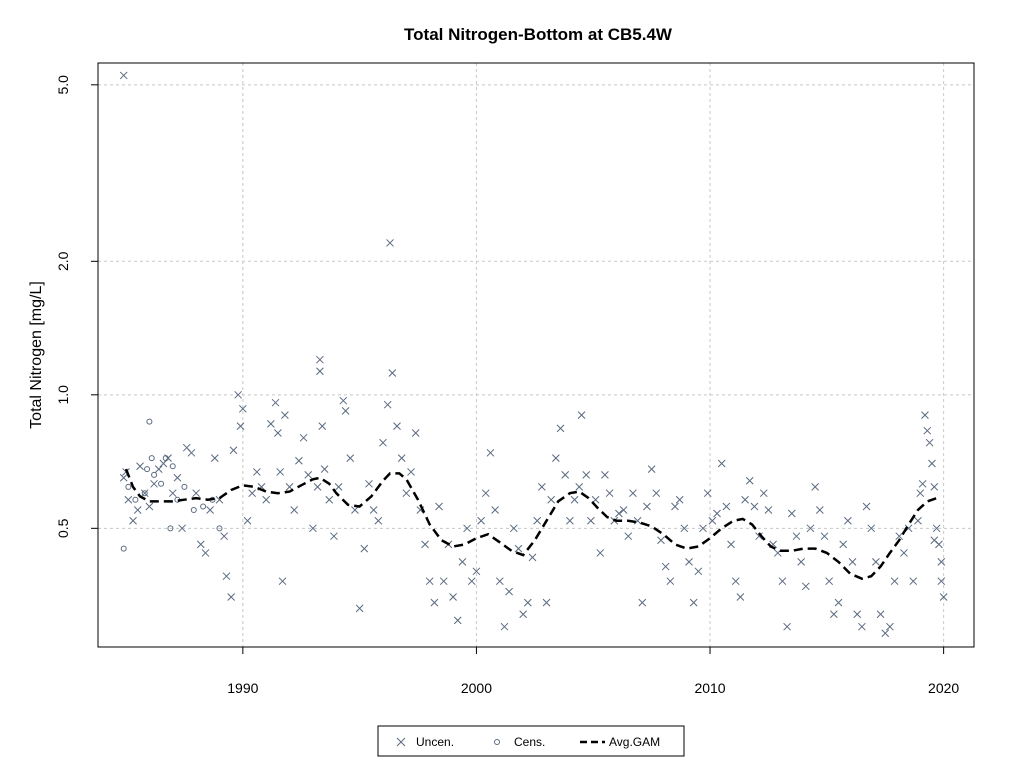 This screenshot has height=773, width=1024. I want to click on x-axis: 1990 2000 2010 2020, so click(593, 671).